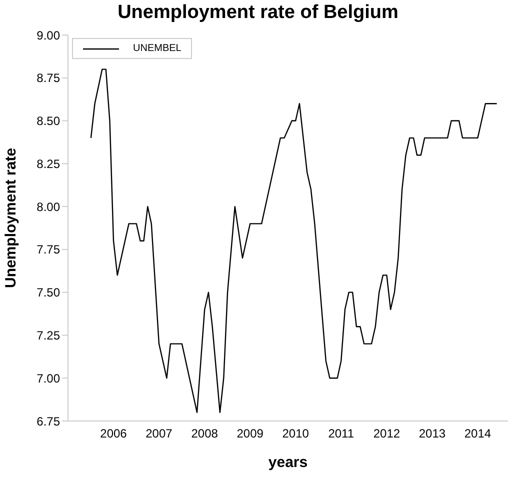 Image resolution: width=516 pixels, height=490 pixels. Describe the element at coordinates (48, 293) in the screenshot. I see `y-tick-label: 7.50` at that location.